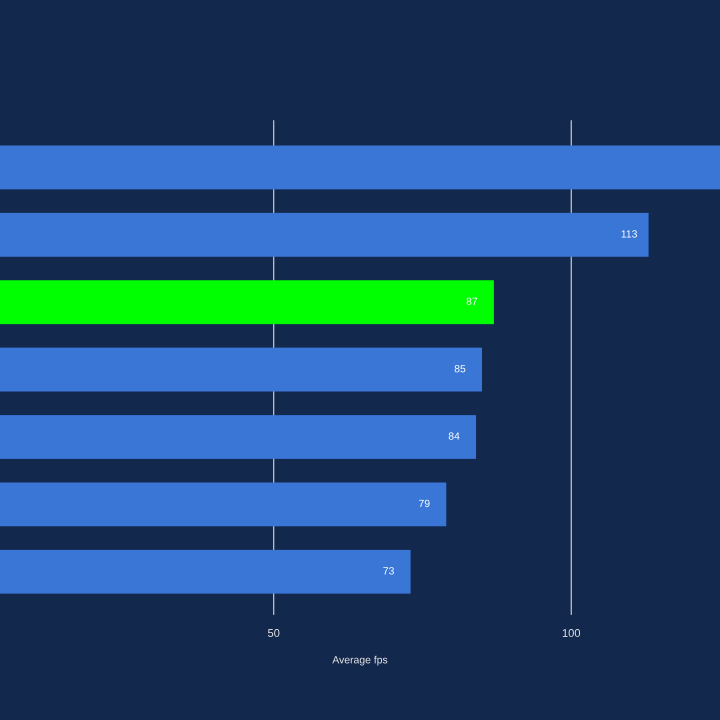 Image resolution: width=720 pixels, height=720 pixels. Describe the element at coordinates (454, 436) in the screenshot. I see `data-label: 84` at that location.